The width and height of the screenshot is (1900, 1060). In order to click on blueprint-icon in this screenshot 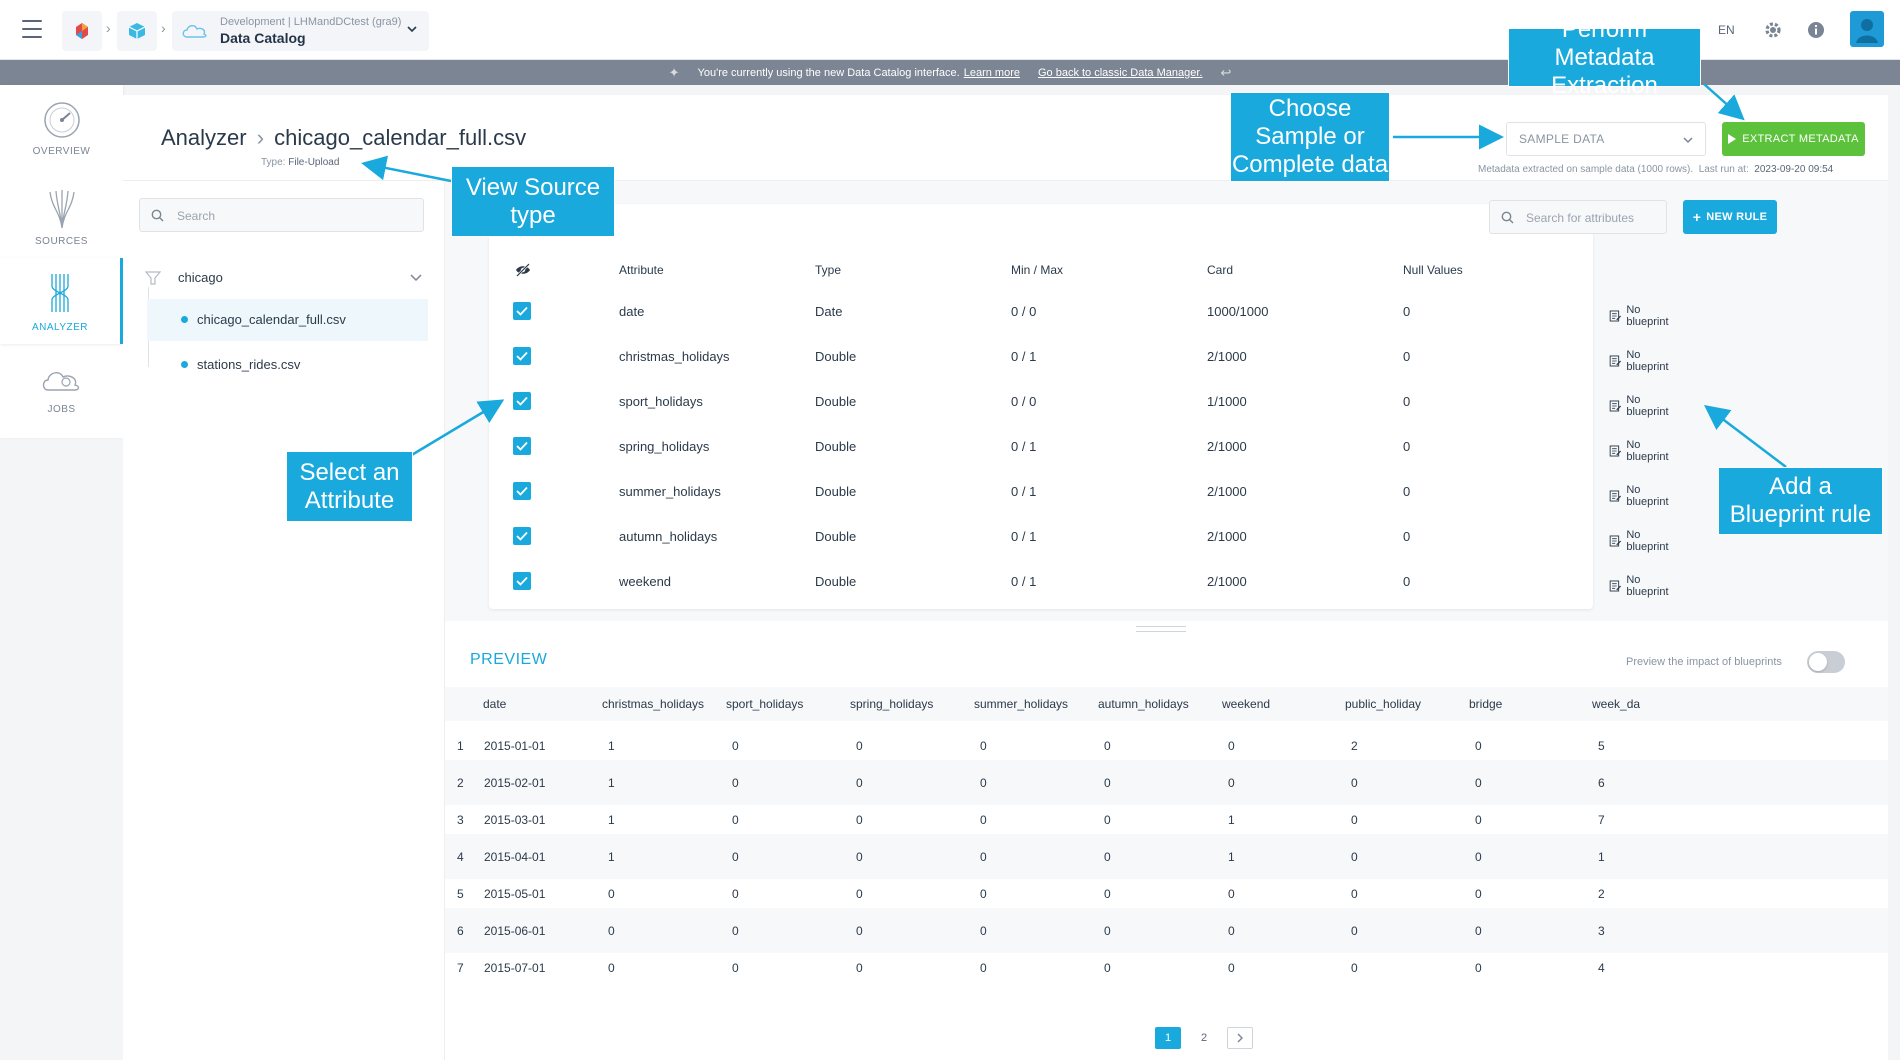, I will do `click(1615, 361)`.